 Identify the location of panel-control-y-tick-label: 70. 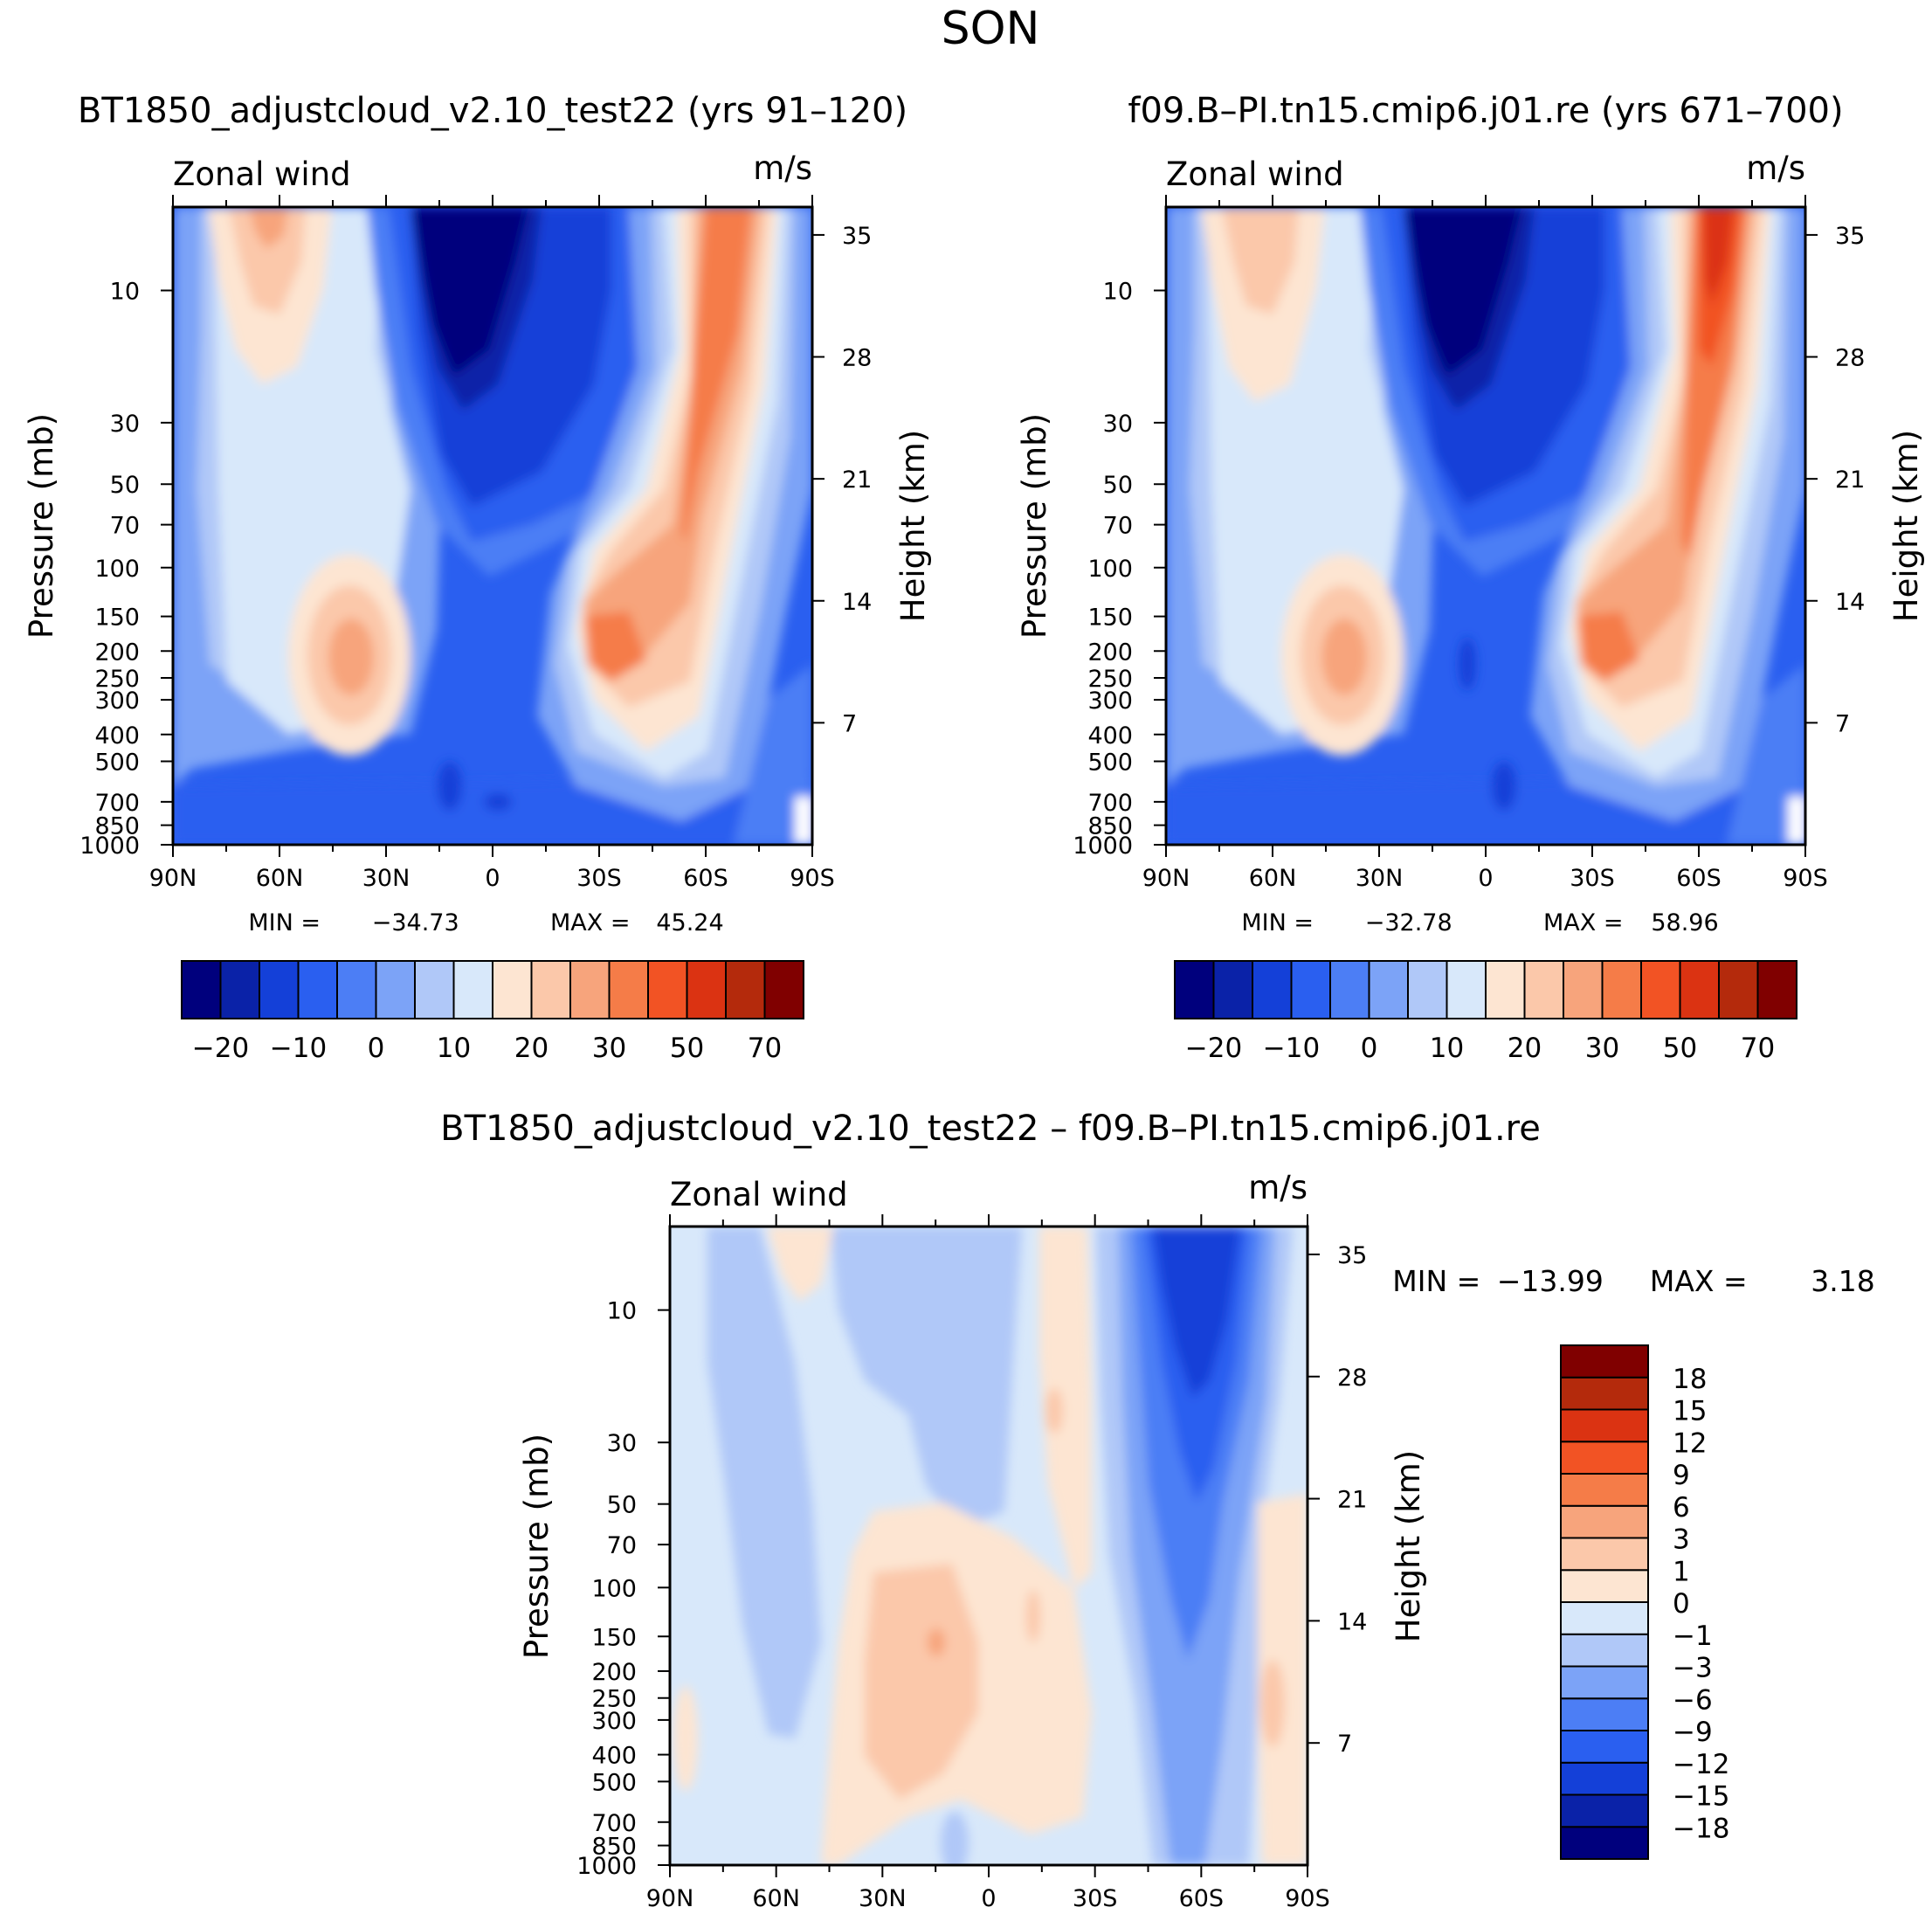
(1118, 526).